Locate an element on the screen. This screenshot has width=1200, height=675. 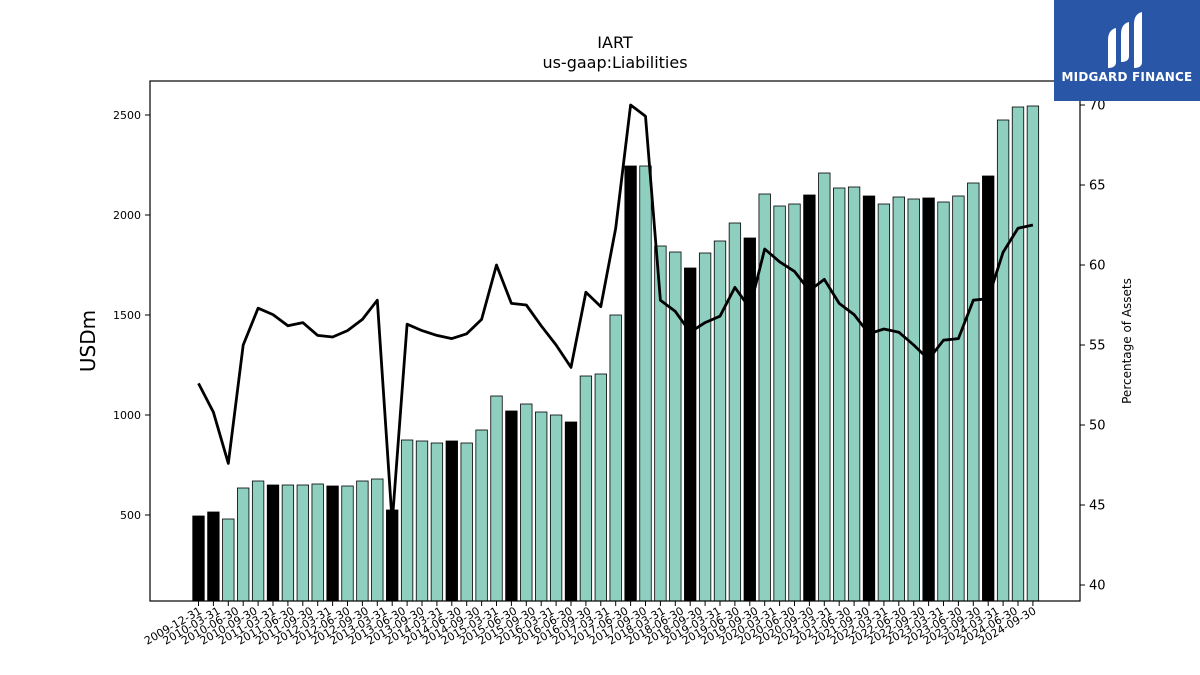
logo-mark-icon is located at coordinates (1125, 40).